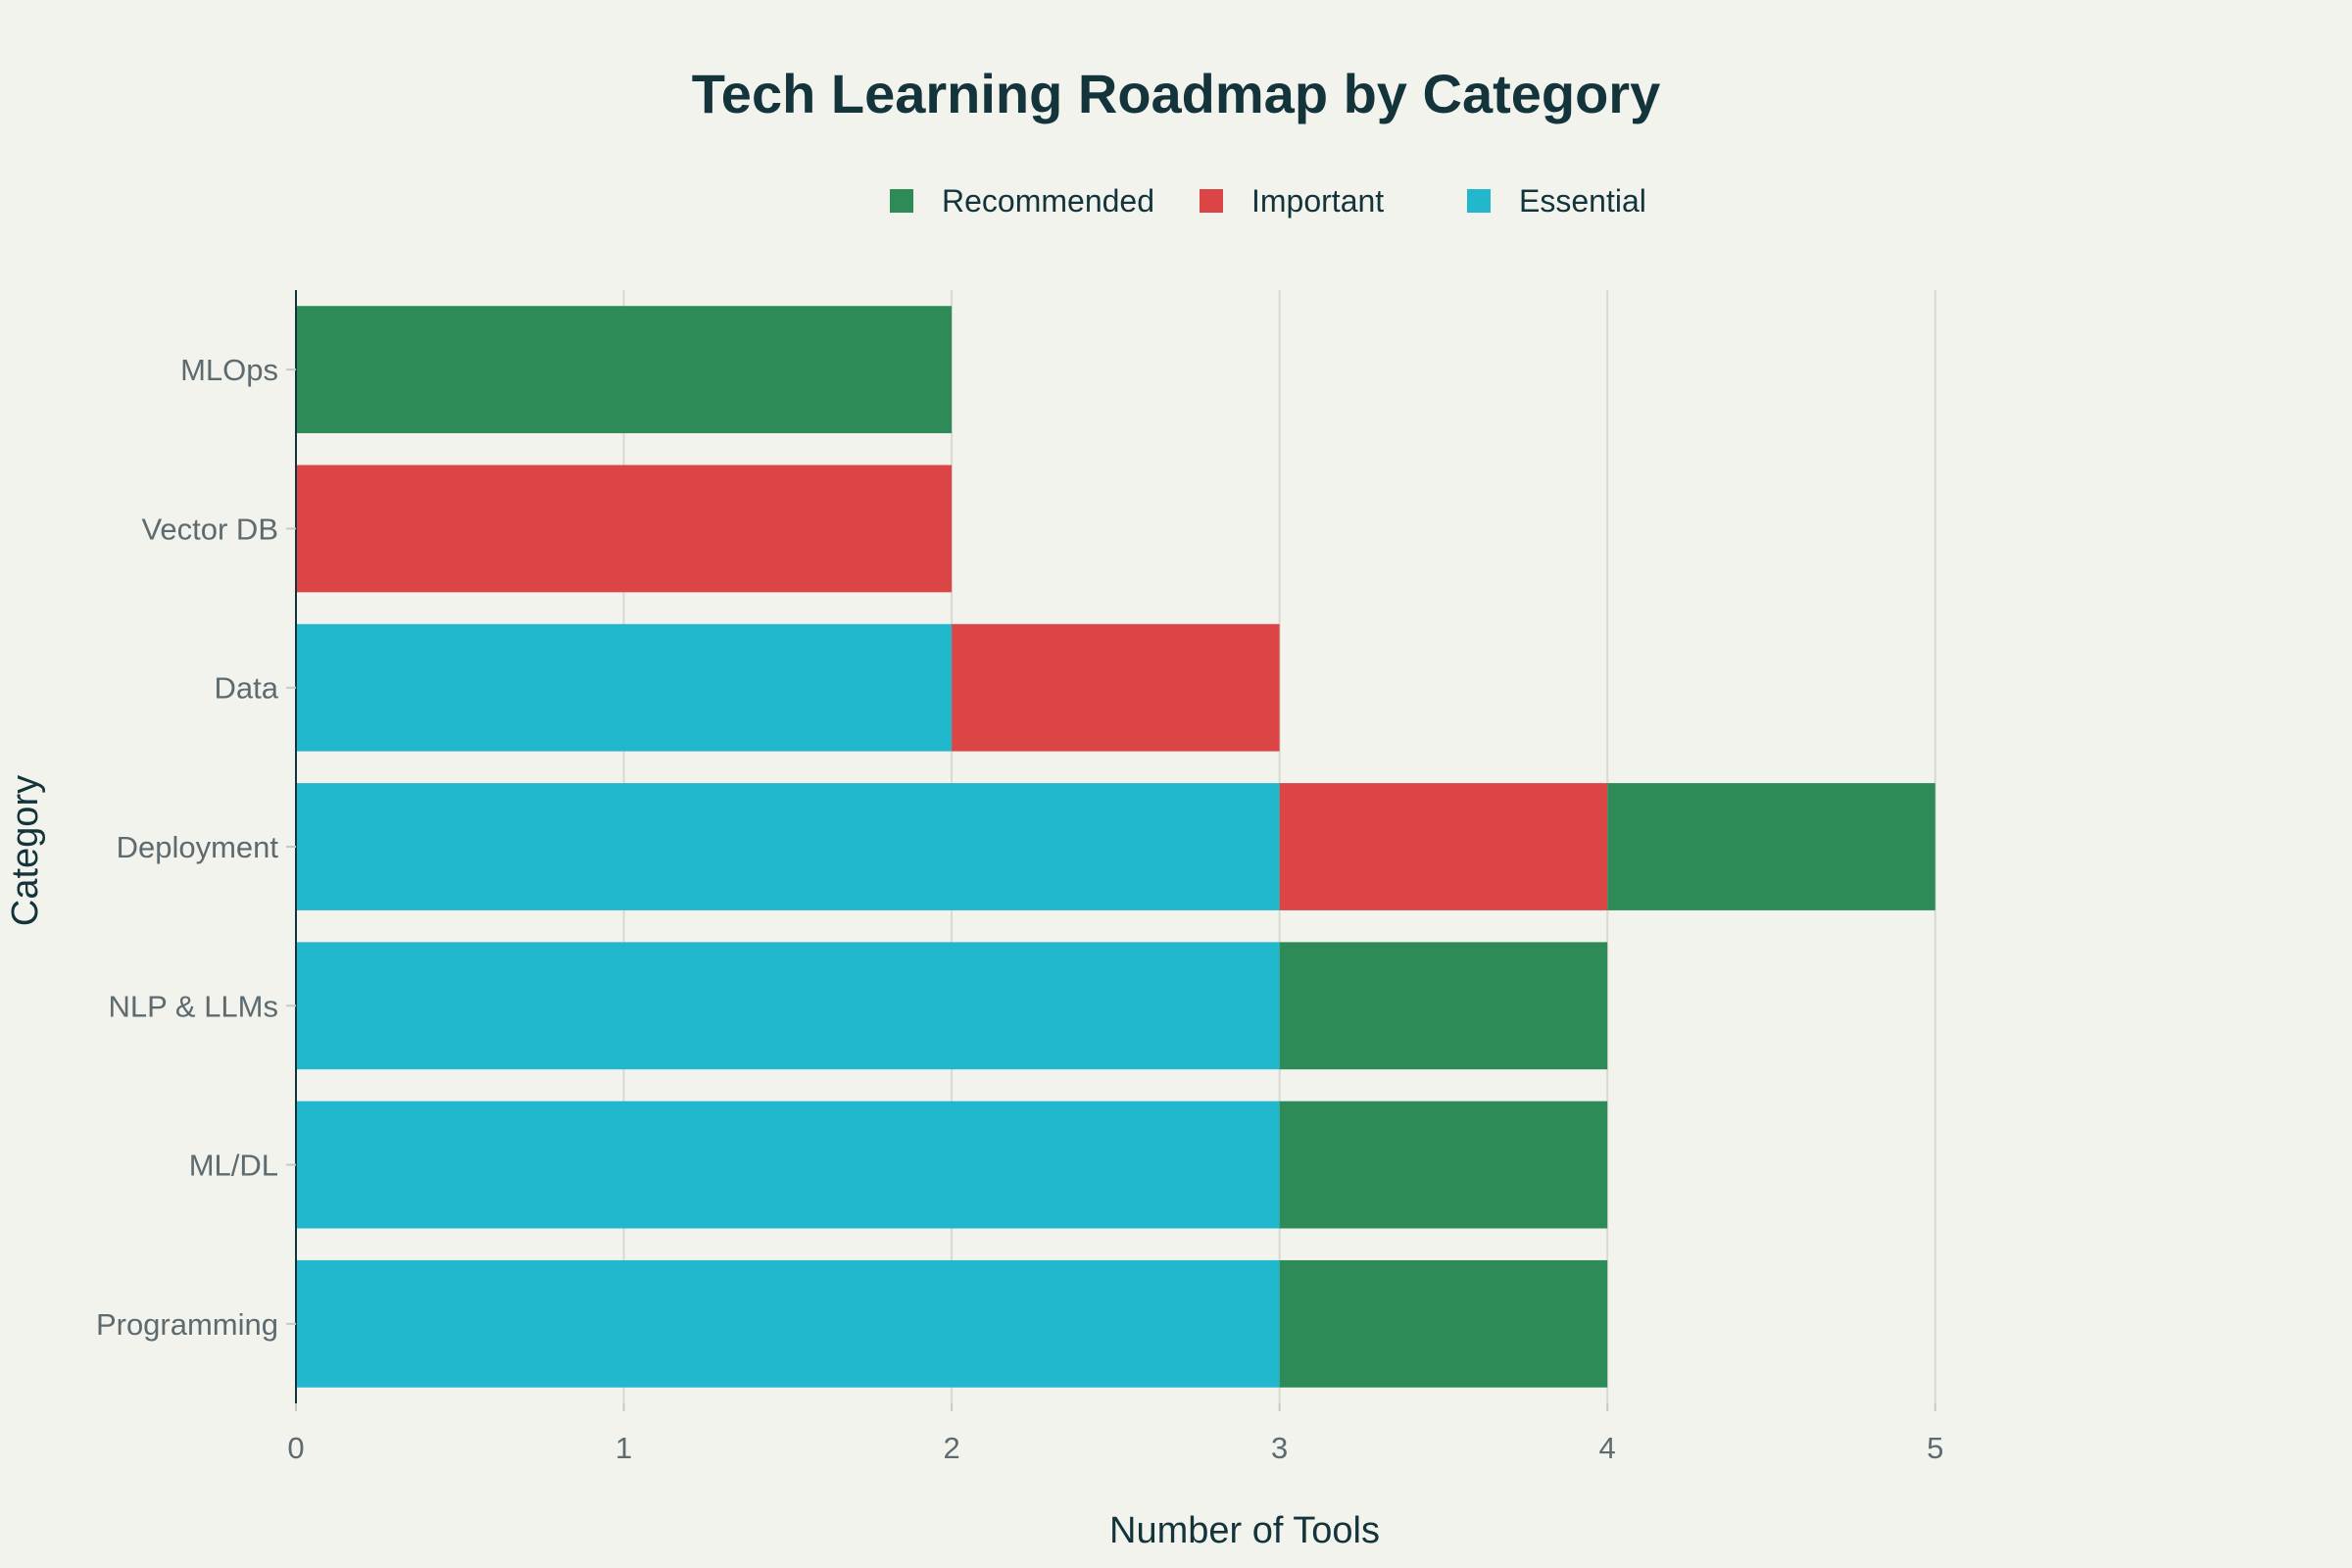 This screenshot has height=1568, width=2352. I want to click on bar-segment-essential-deployment, so click(788, 846).